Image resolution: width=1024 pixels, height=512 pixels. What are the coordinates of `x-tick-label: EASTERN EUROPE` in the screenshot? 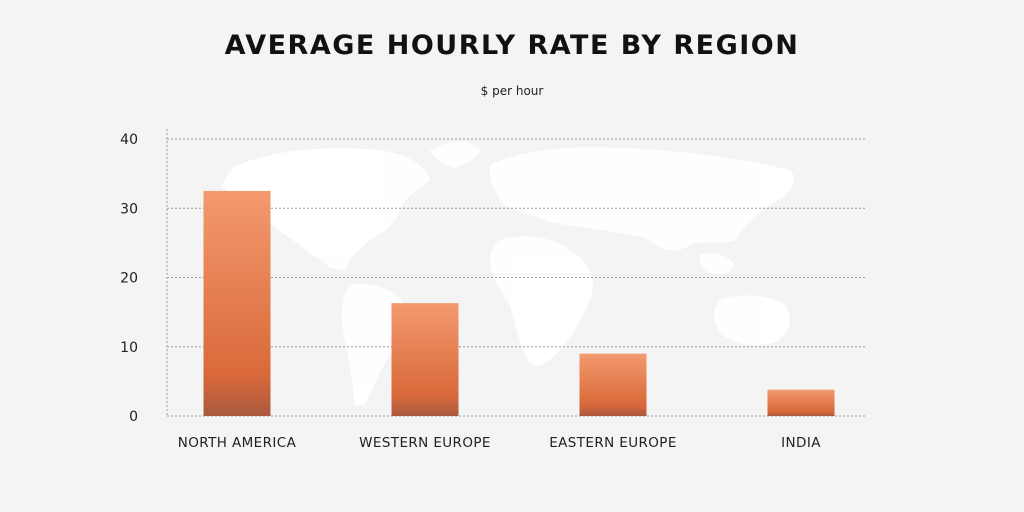 It's located at (613, 443).